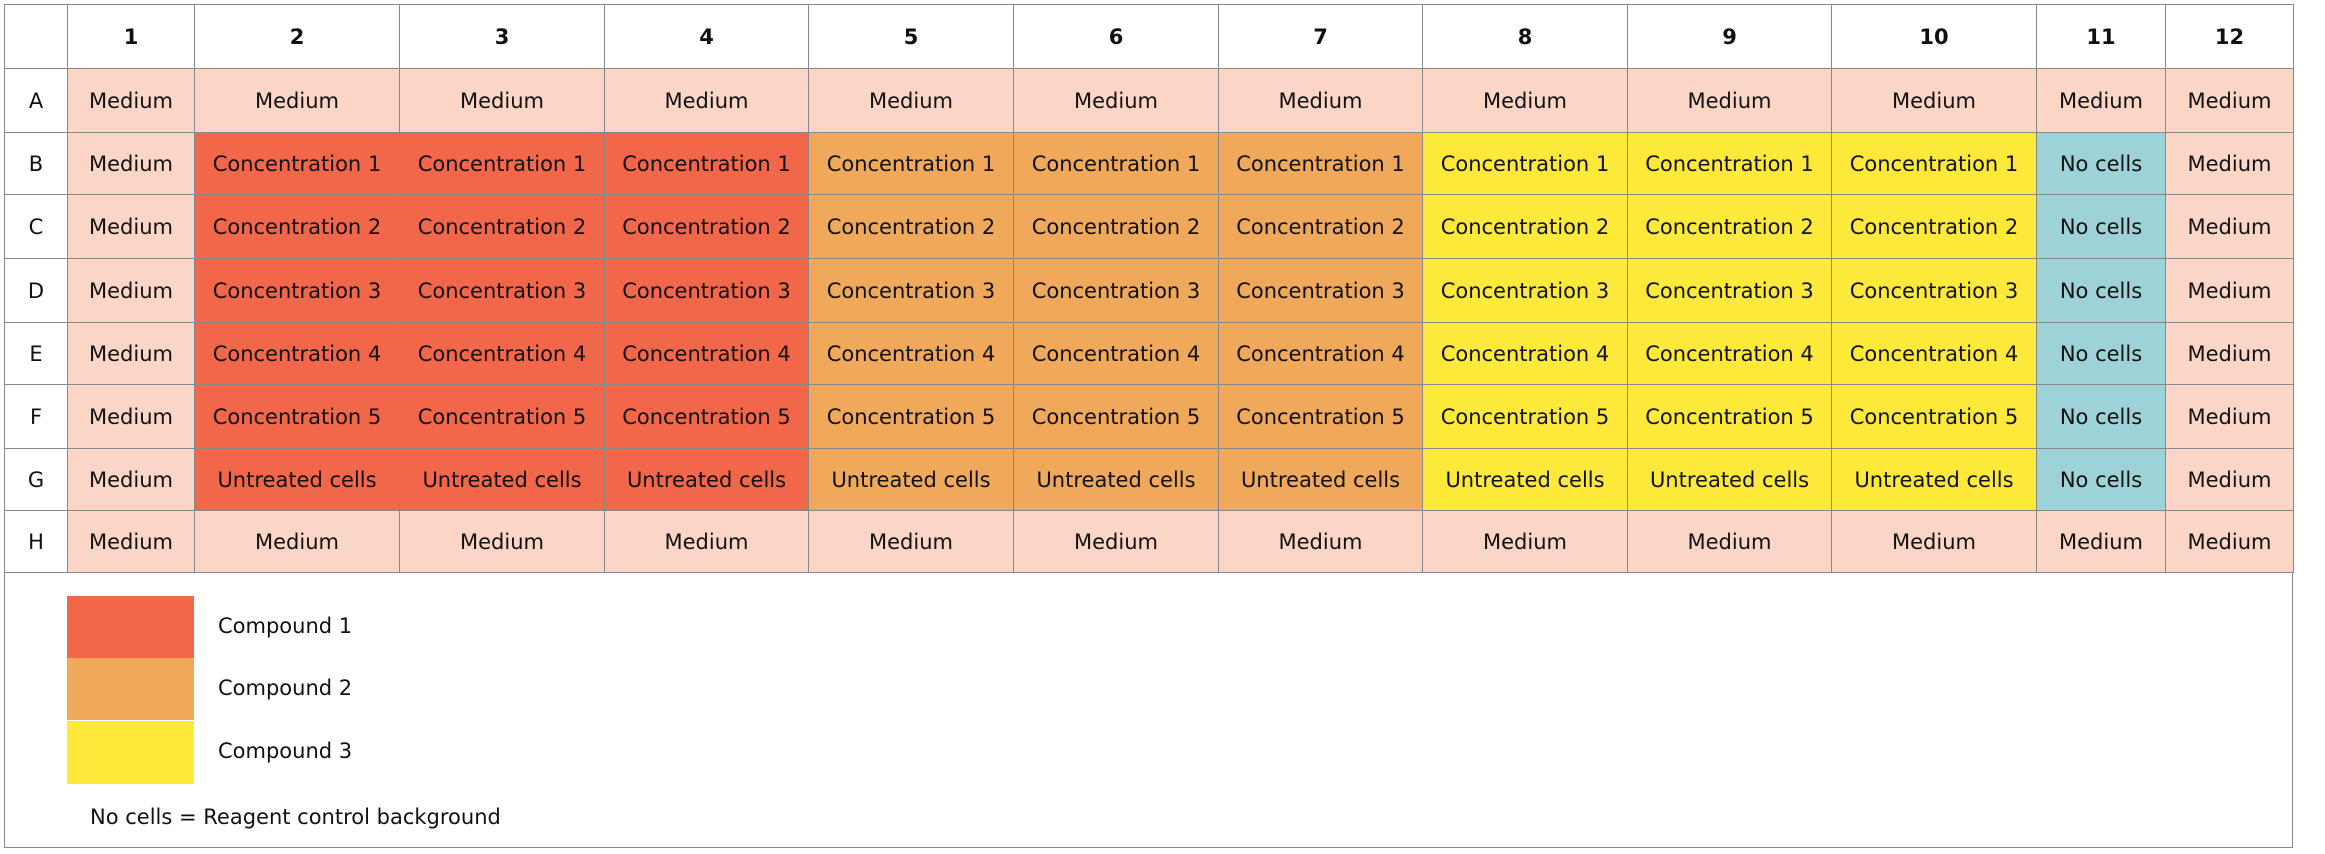  I want to click on row-header: H, so click(36, 541).